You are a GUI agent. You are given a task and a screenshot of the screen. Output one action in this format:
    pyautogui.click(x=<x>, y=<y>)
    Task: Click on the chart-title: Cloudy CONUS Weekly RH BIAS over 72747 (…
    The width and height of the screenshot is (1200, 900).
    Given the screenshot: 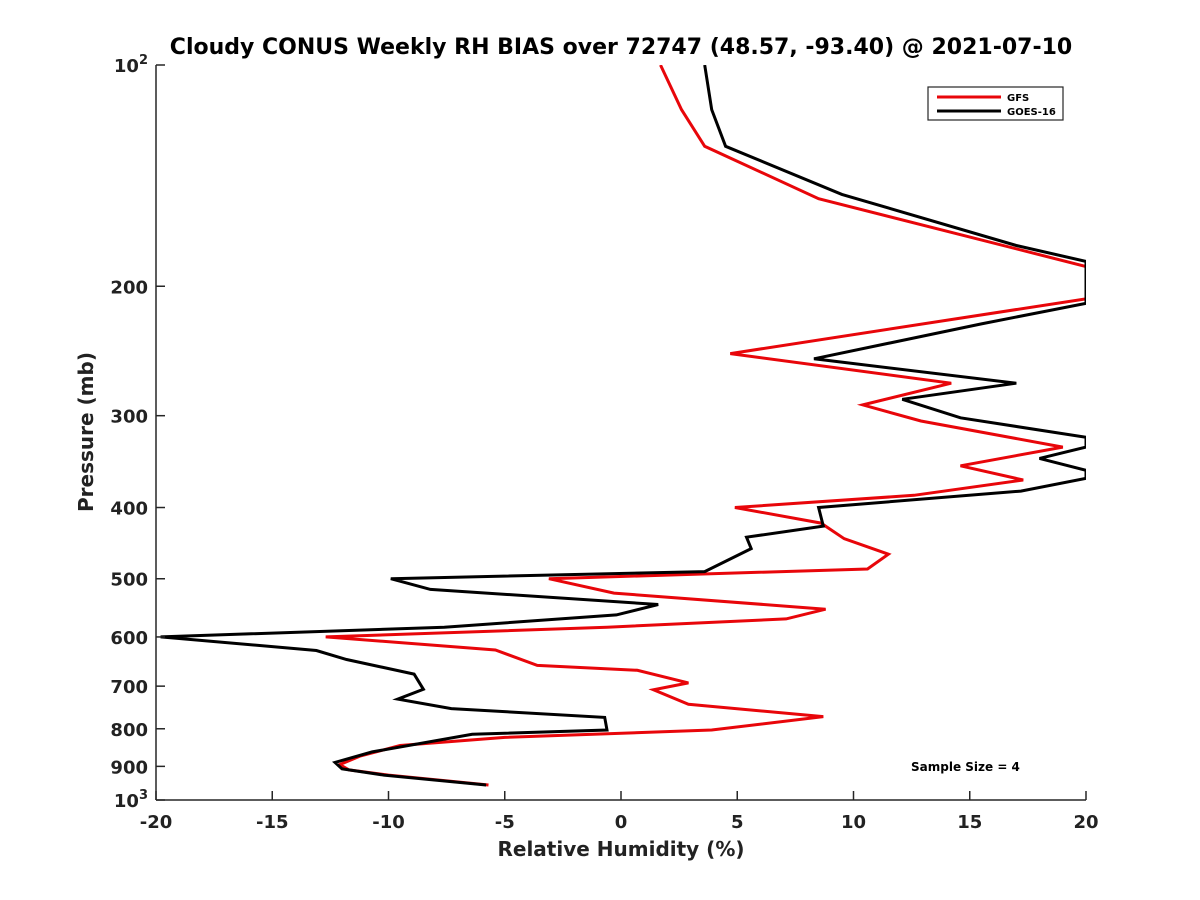 What is the action you would take?
    pyautogui.click(x=621, y=47)
    